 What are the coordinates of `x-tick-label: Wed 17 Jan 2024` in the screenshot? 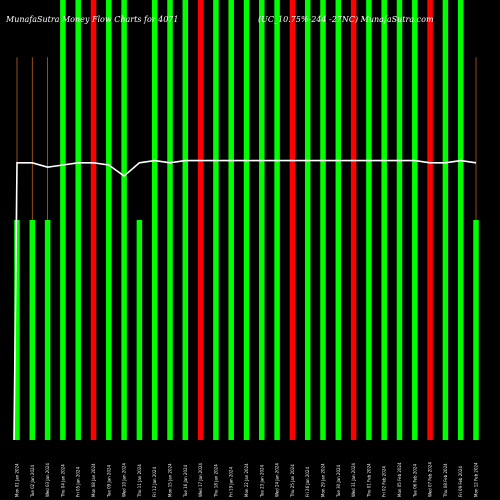 It's located at (200, 480).